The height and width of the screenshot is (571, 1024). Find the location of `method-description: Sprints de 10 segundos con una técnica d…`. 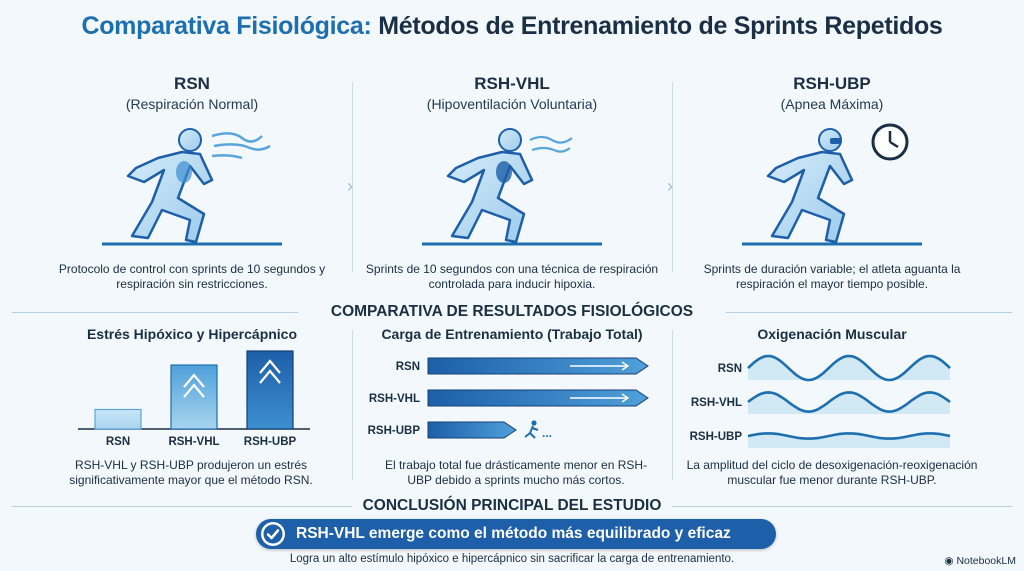

method-description: Sprints de 10 segundos con una técnica d… is located at coordinates (512, 276).